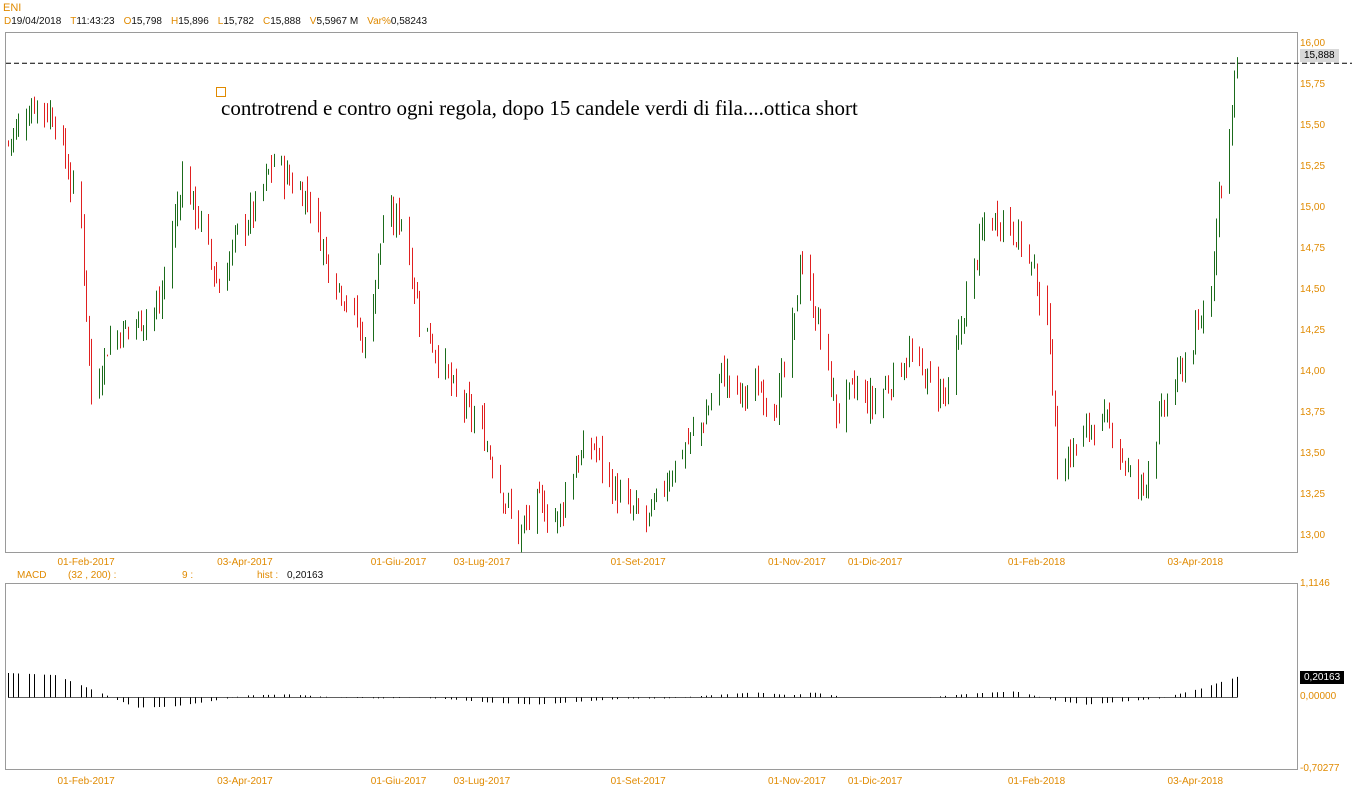 This screenshot has height=800, width=1352. What do you see at coordinates (623, 690) in the screenshot?
I see `macd-histogram-layer` at bounding box center [623, 690].